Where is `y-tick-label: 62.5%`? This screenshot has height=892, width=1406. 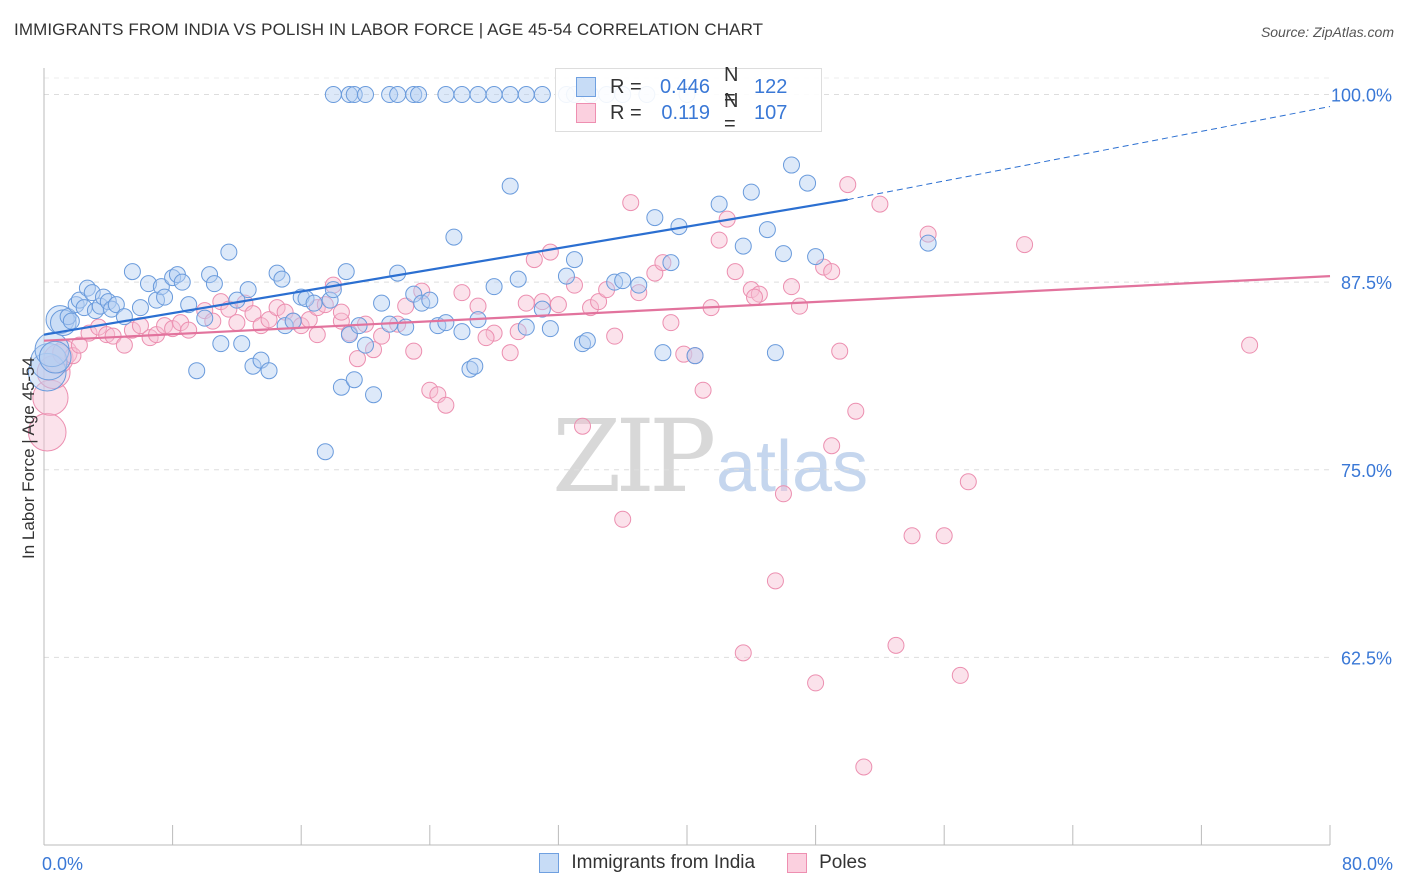
y-tick-label: 62.5% is located at coordinates (1366, 658).